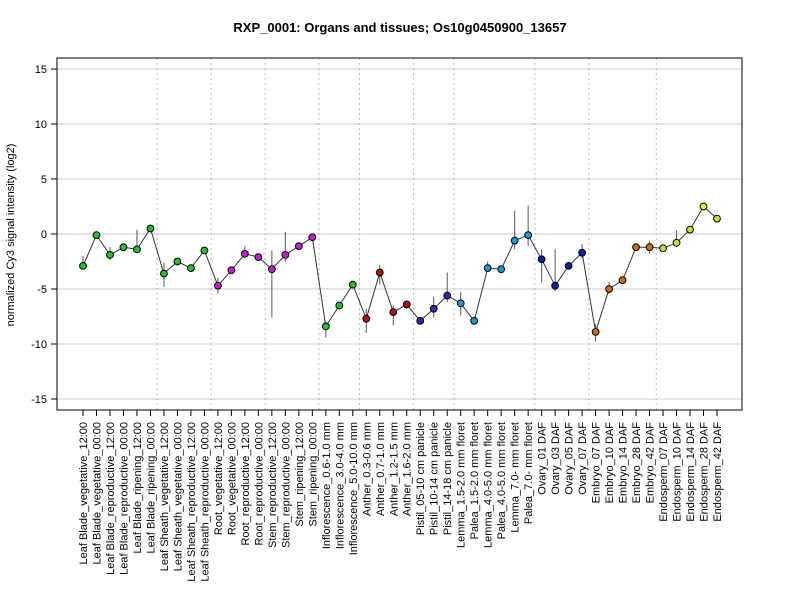 Image resolution: width=800 pixels, height=600 pixels. What do you see at coordinates (232, 478) in the screenshot?
I see `x-tick-label: Root_vegetative_00:00` at bounding box center [232, 478].